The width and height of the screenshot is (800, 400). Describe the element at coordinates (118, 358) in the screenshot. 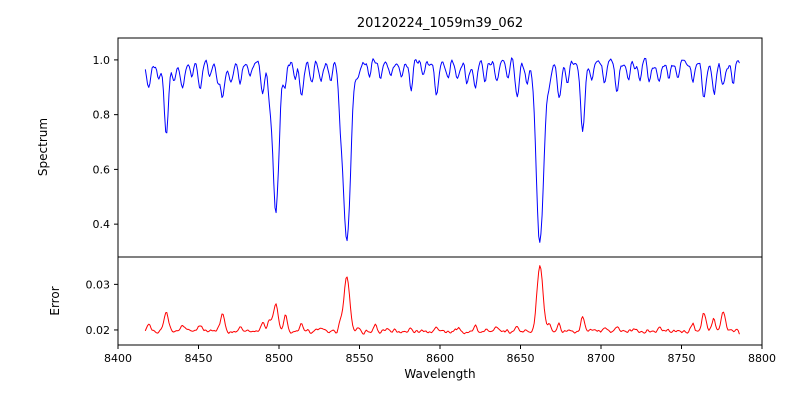

I see `svg-text: 8400` at that location.